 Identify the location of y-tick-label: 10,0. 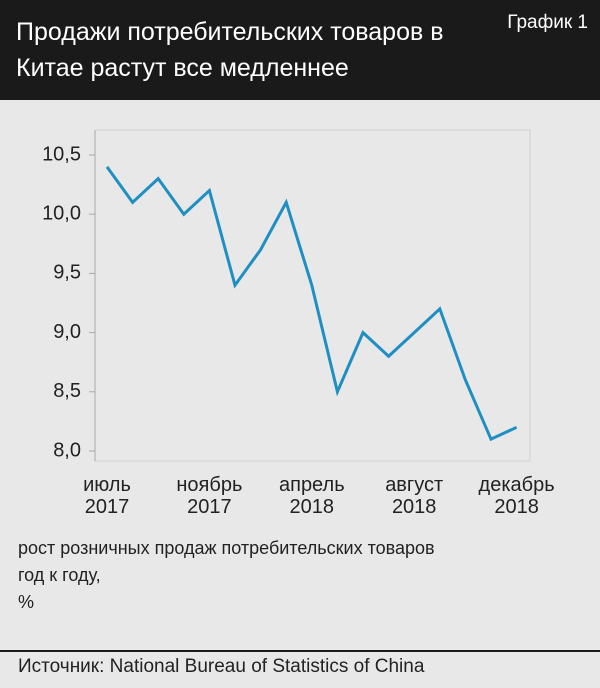
(61, 213).